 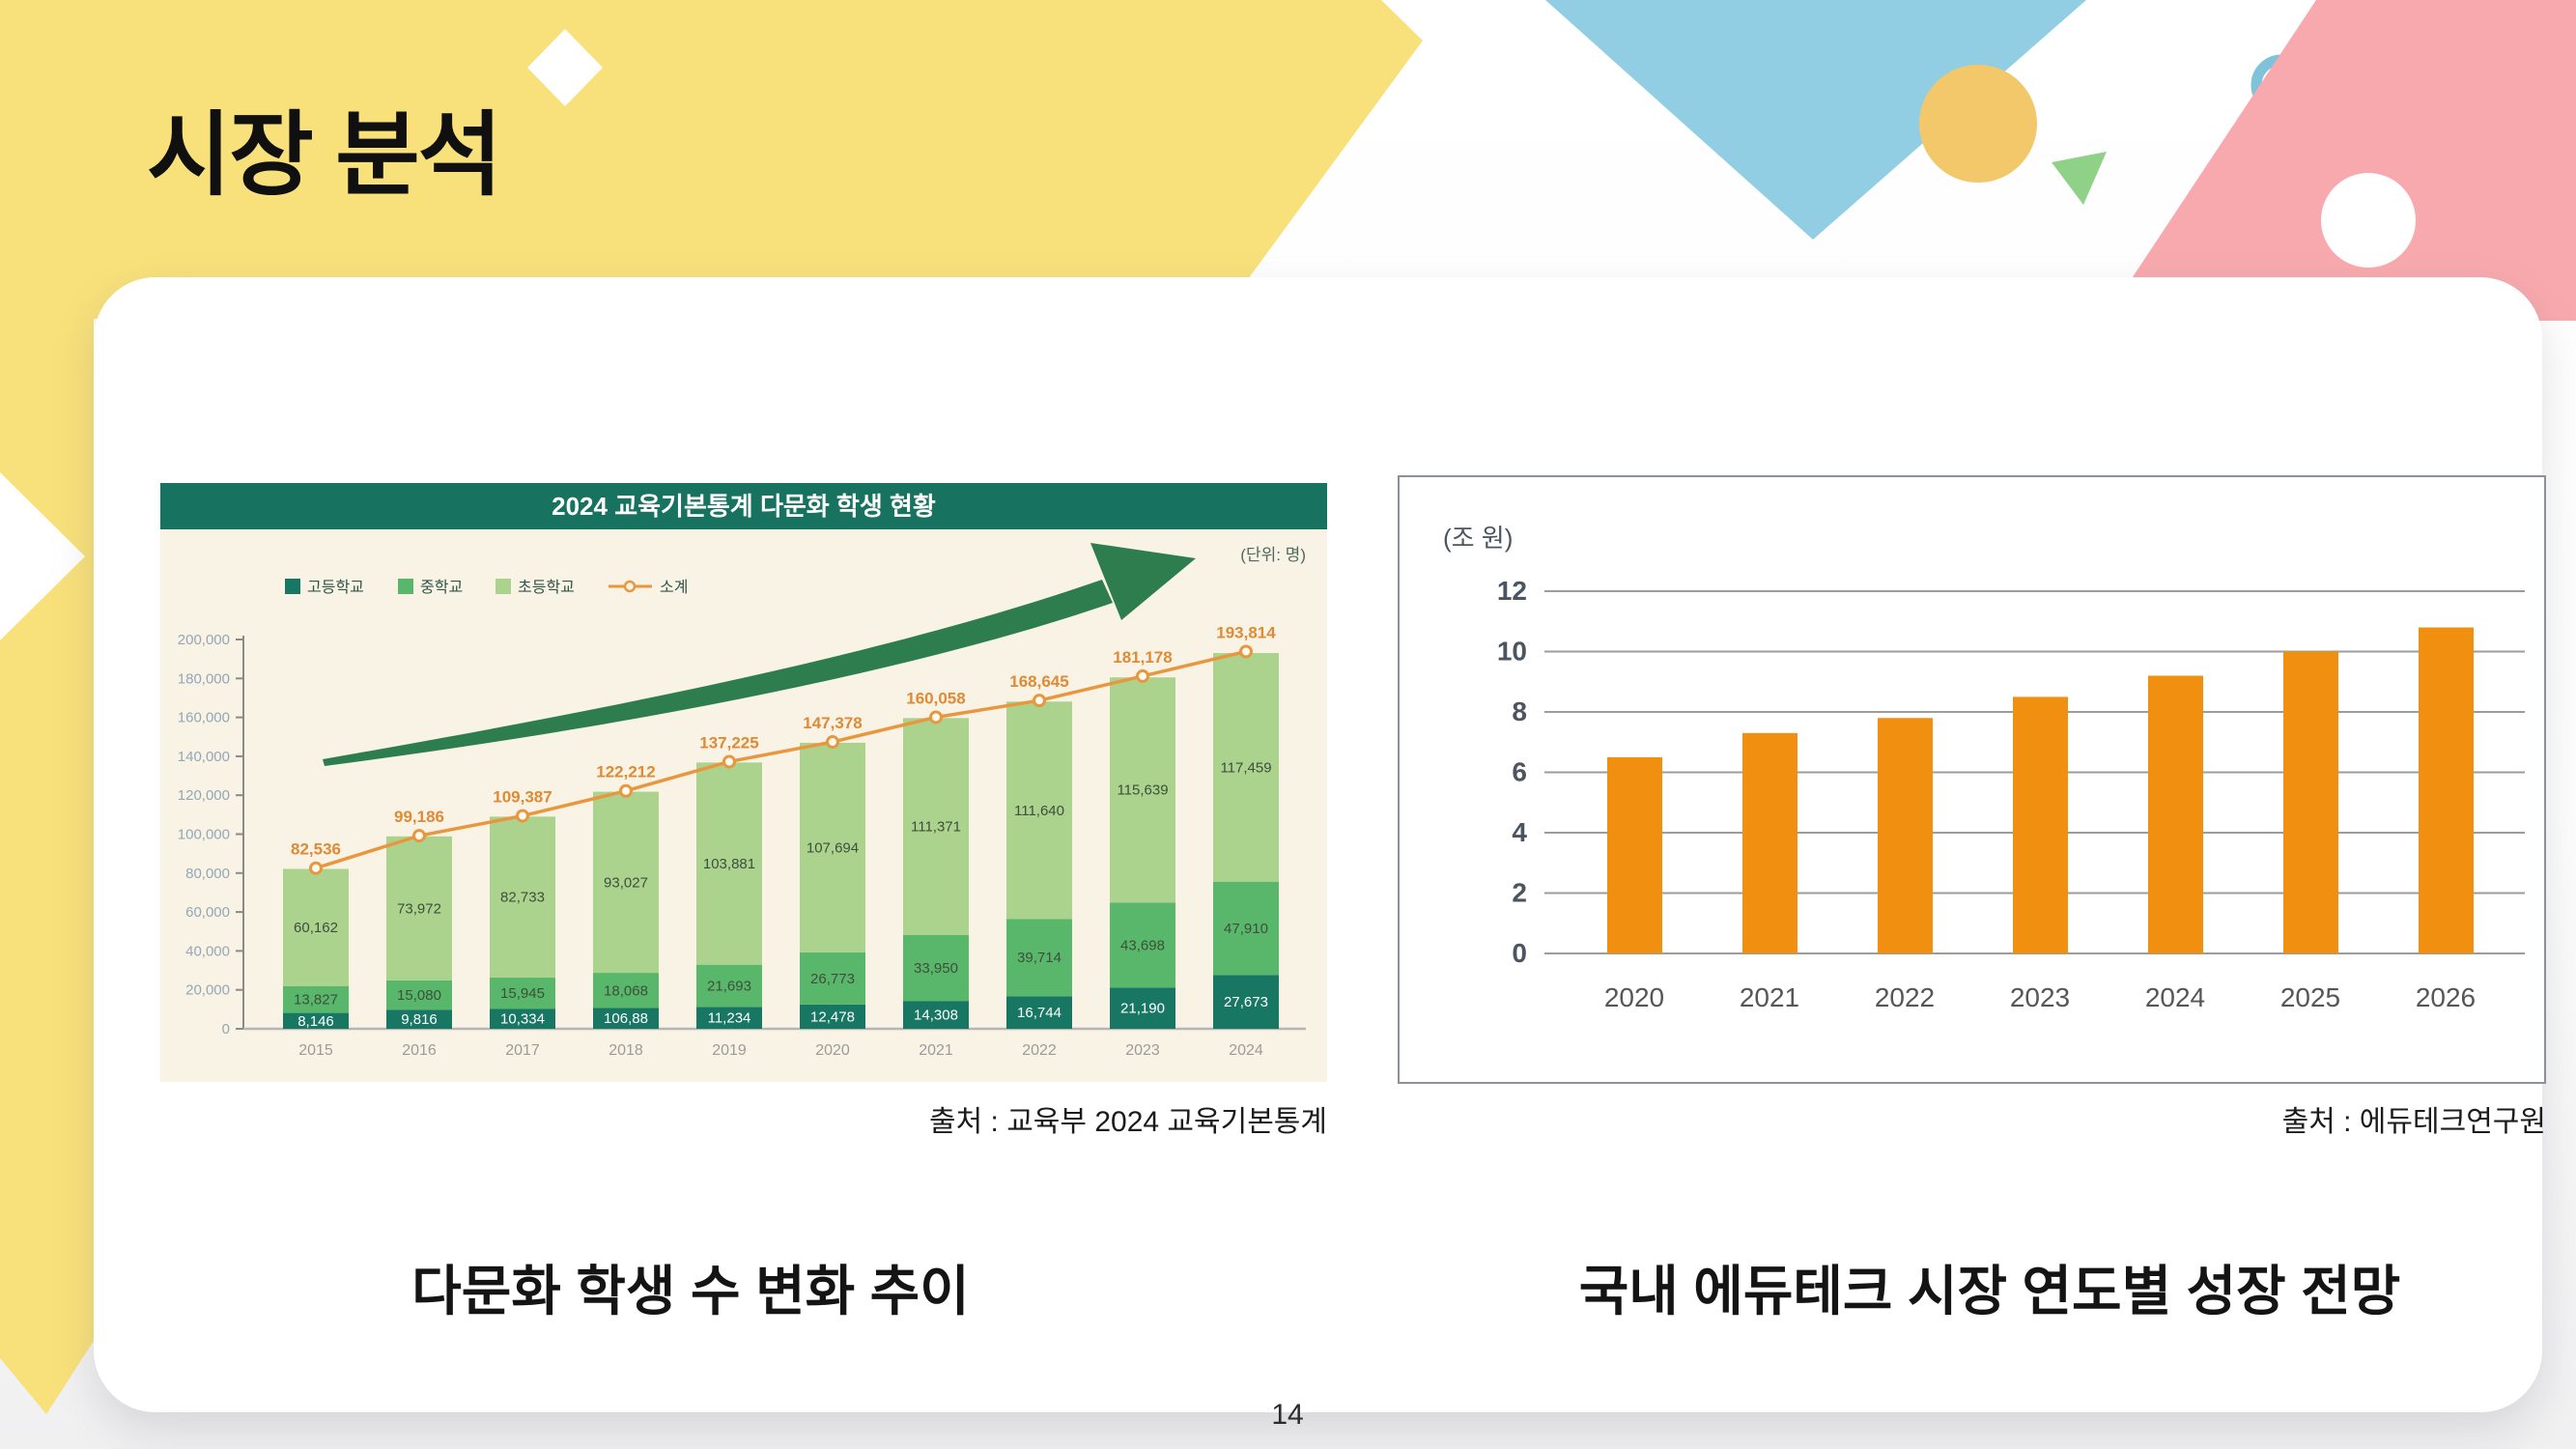 I want to click on y-tick-label: 140,000, so click(x=204, y=757).